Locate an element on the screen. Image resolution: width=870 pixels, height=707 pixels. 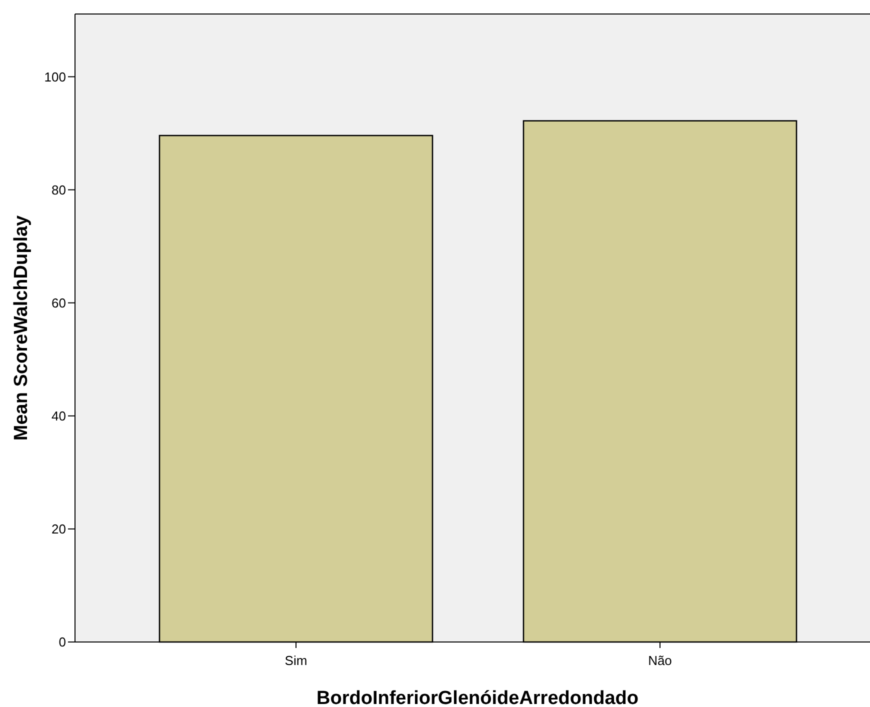
x-tick-label: Sim is located at coordinates (296, 660).